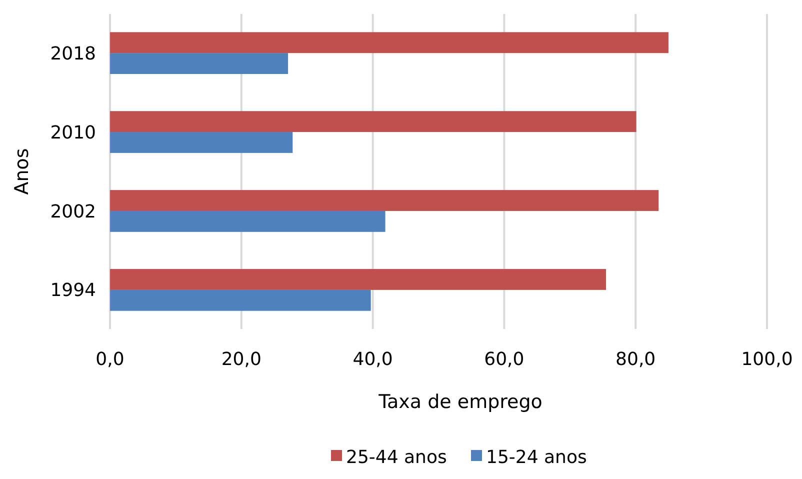 The width and height of the screenshot is (802, 479). I want to click on legend-label: 15-24 anos, so click(536, 457).